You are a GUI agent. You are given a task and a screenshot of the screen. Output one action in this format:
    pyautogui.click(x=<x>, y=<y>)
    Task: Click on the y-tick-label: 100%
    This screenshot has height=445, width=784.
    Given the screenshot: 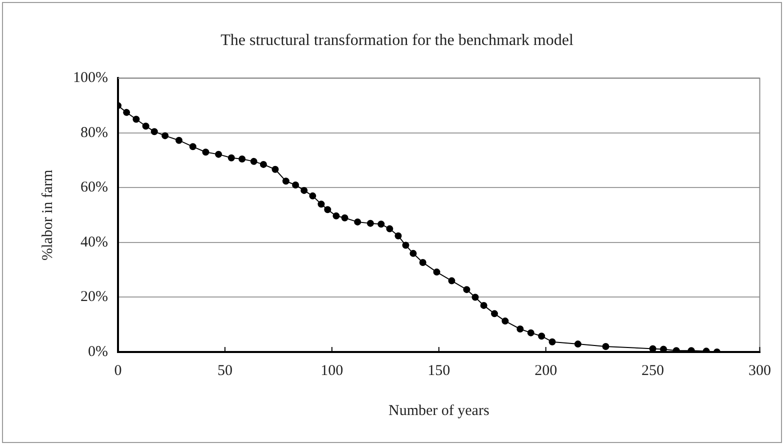 What is the action you would take?
    pyautogui.click(x=90, y=78)
    